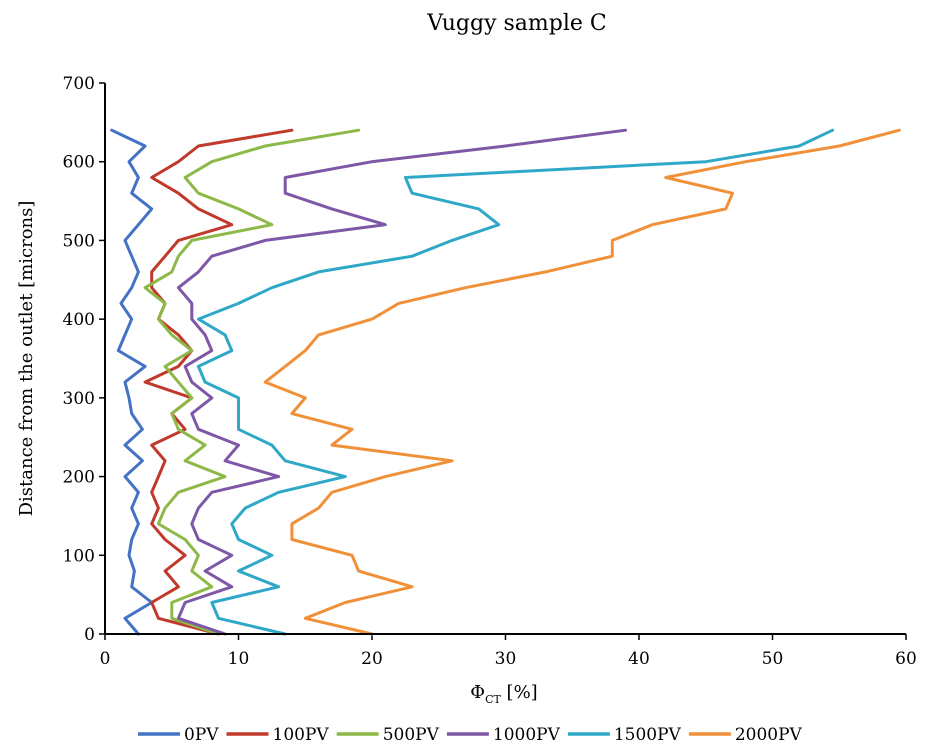  What do you see at coordinates (239, 659) in the screenshot?
I see `x-tick-label: 10` at bounding box center [239, 659].